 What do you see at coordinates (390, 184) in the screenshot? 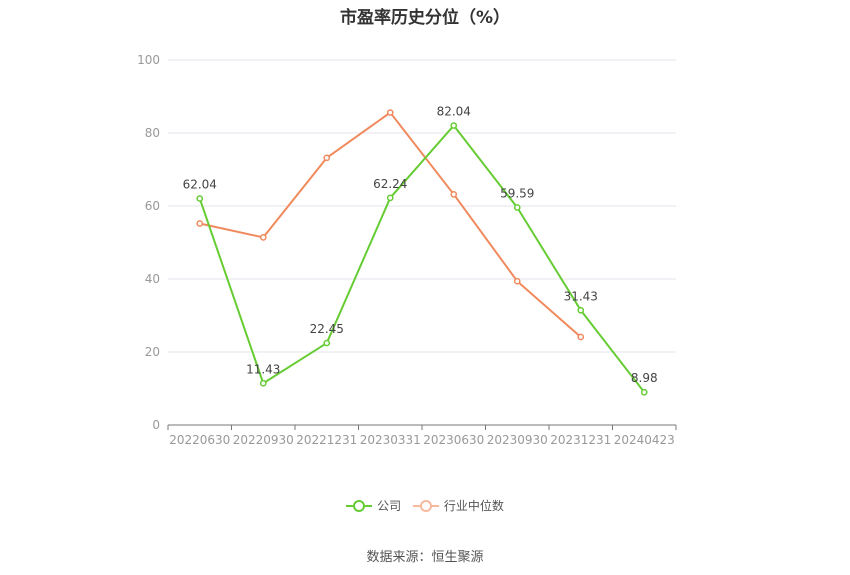
I see `data-label: 62.24` at bounding box center [390, 184].